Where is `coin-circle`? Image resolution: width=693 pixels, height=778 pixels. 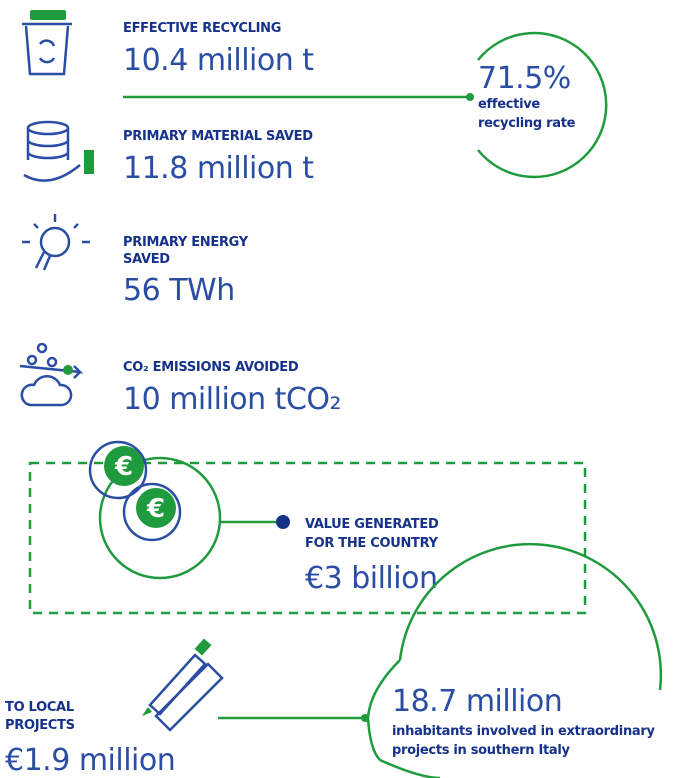
coin-circle is located at coordinates (160, 518).